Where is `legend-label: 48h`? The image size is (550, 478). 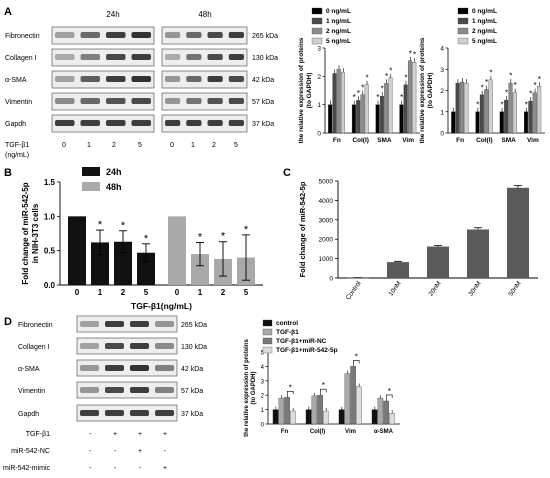
legend-label: 48h is located at coordinates (114, 187).